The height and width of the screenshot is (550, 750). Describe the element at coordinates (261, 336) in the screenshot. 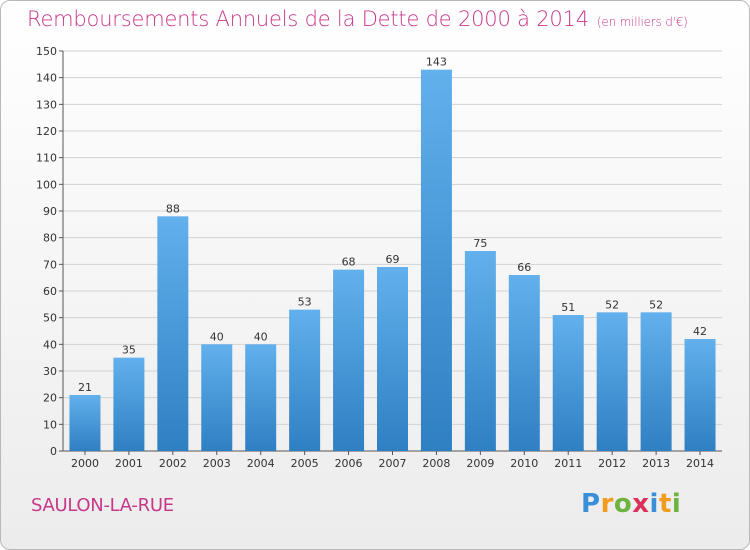

I see `data-label-2004: 40` at that location.